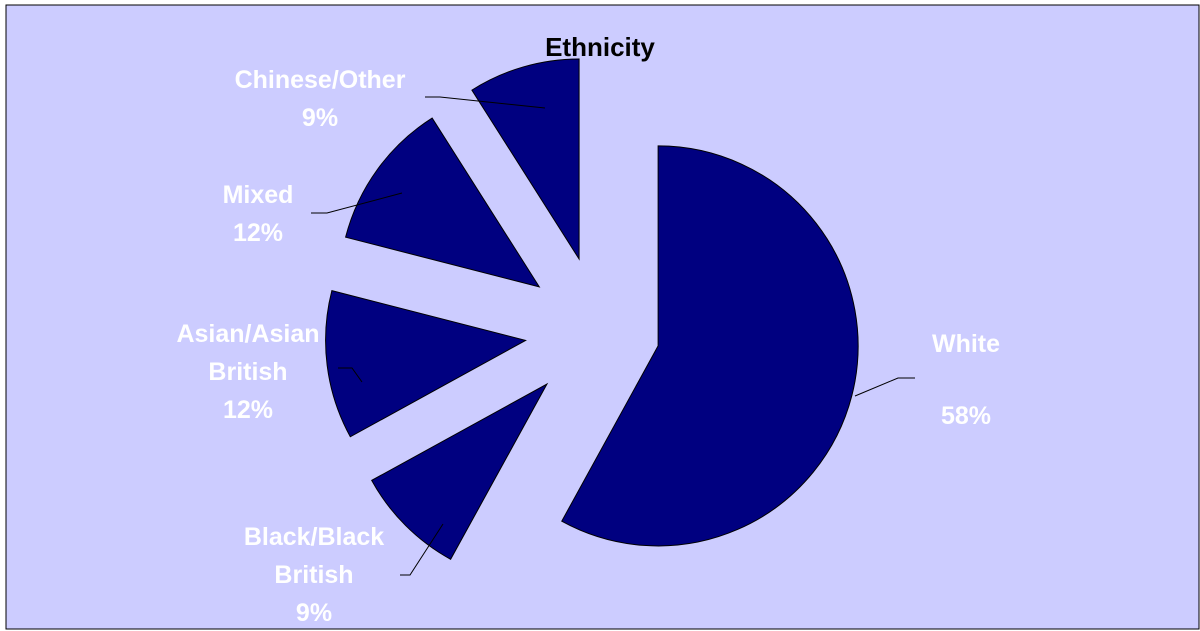 This screenshot has height=631, width=1200. Describe the element at coordinates (460, 471) in the screenshot. I see `pie-slice-black-black-british` at that location.